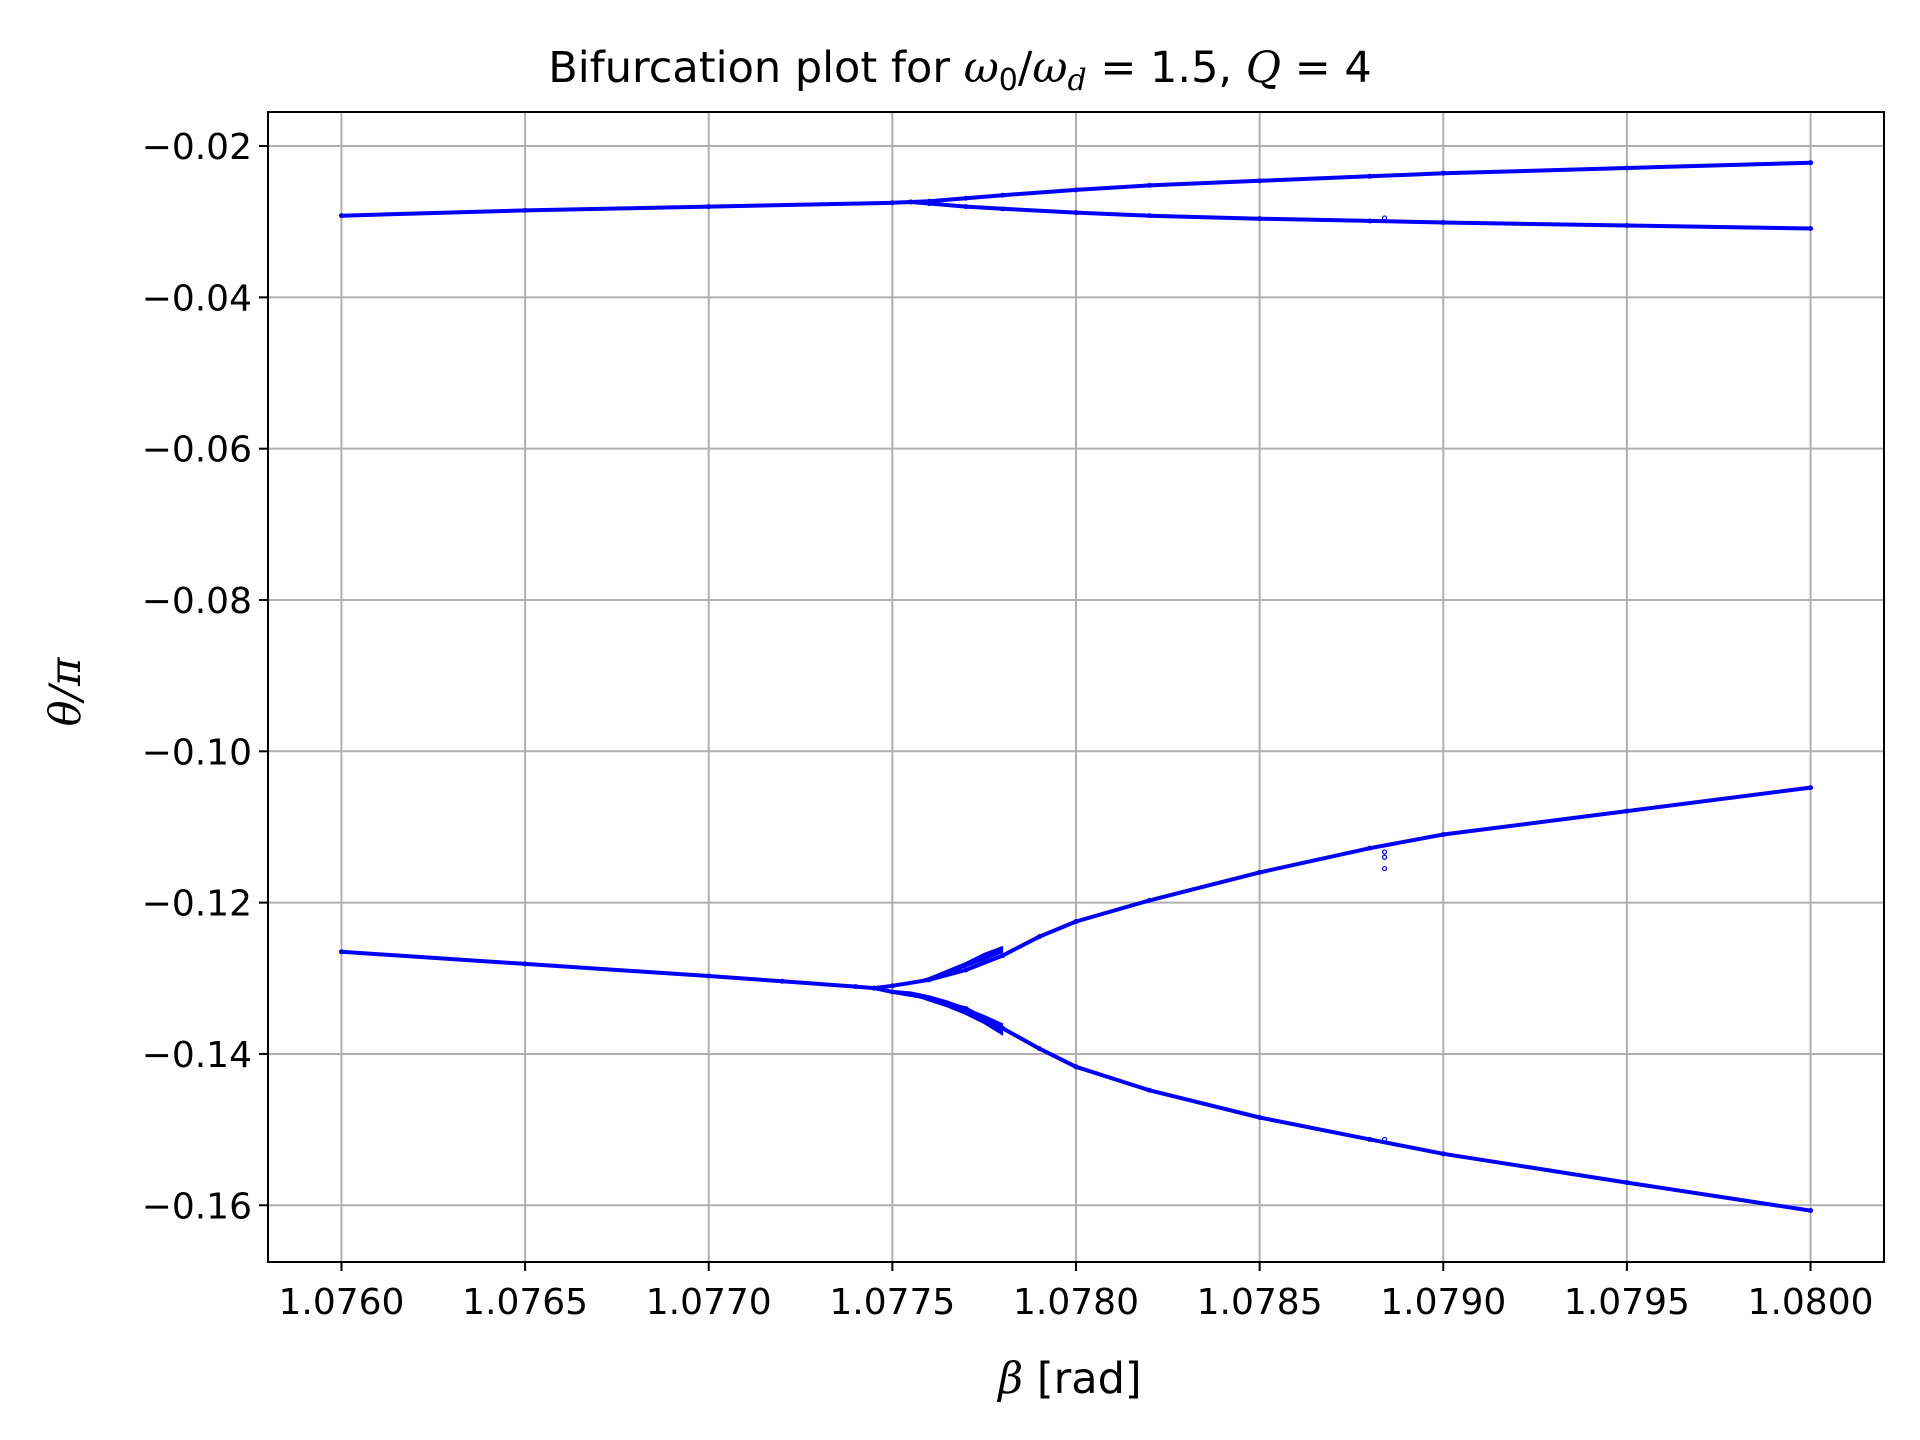 This screenshot has width=1920, height=1440. What do you see at coordinates (1443, 1302) in the screenshot?
I see `x-tick-label: 1.0790` at bounding box center [1443, 1302].